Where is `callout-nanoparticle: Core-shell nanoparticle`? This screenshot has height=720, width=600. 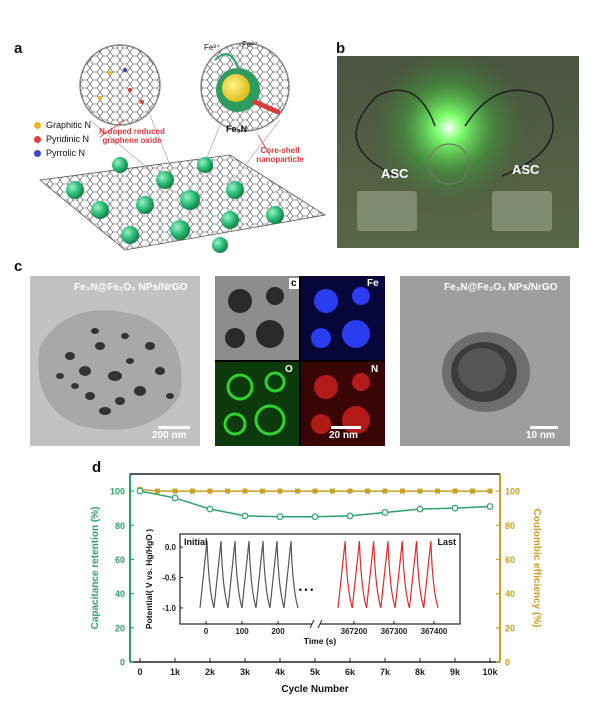 callout-nanoparticle: Core-shell nanoparticle is located at coordinates (280, 155).